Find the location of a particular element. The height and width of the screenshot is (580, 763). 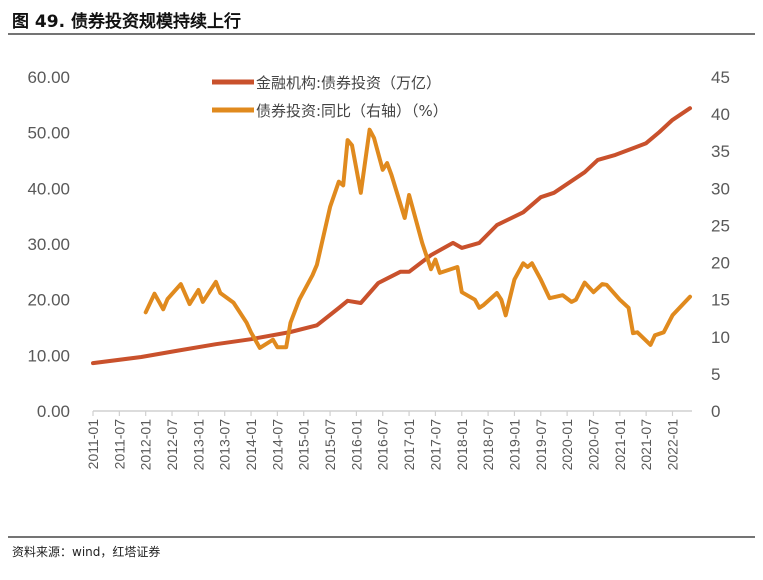

y-left-tick-label: 0.00 is located at coordinates (53, 411).